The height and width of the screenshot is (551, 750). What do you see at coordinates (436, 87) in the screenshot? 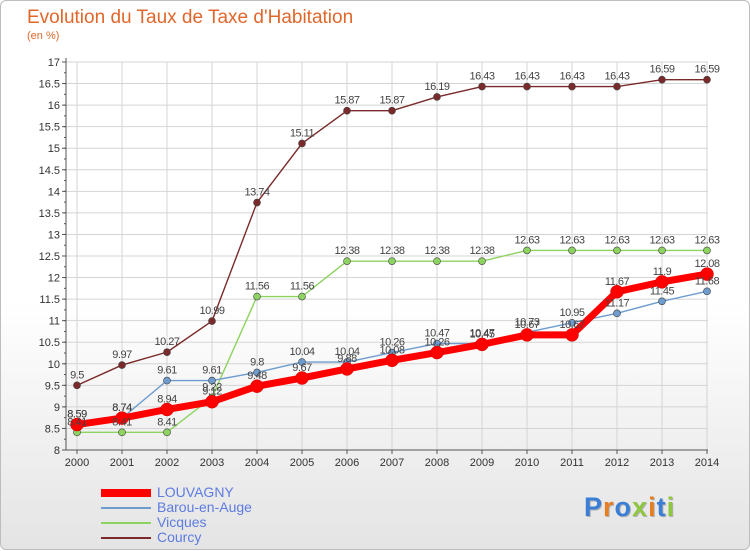
I see `data-label-courcy: 16.19` at bounding box center [436, 87].